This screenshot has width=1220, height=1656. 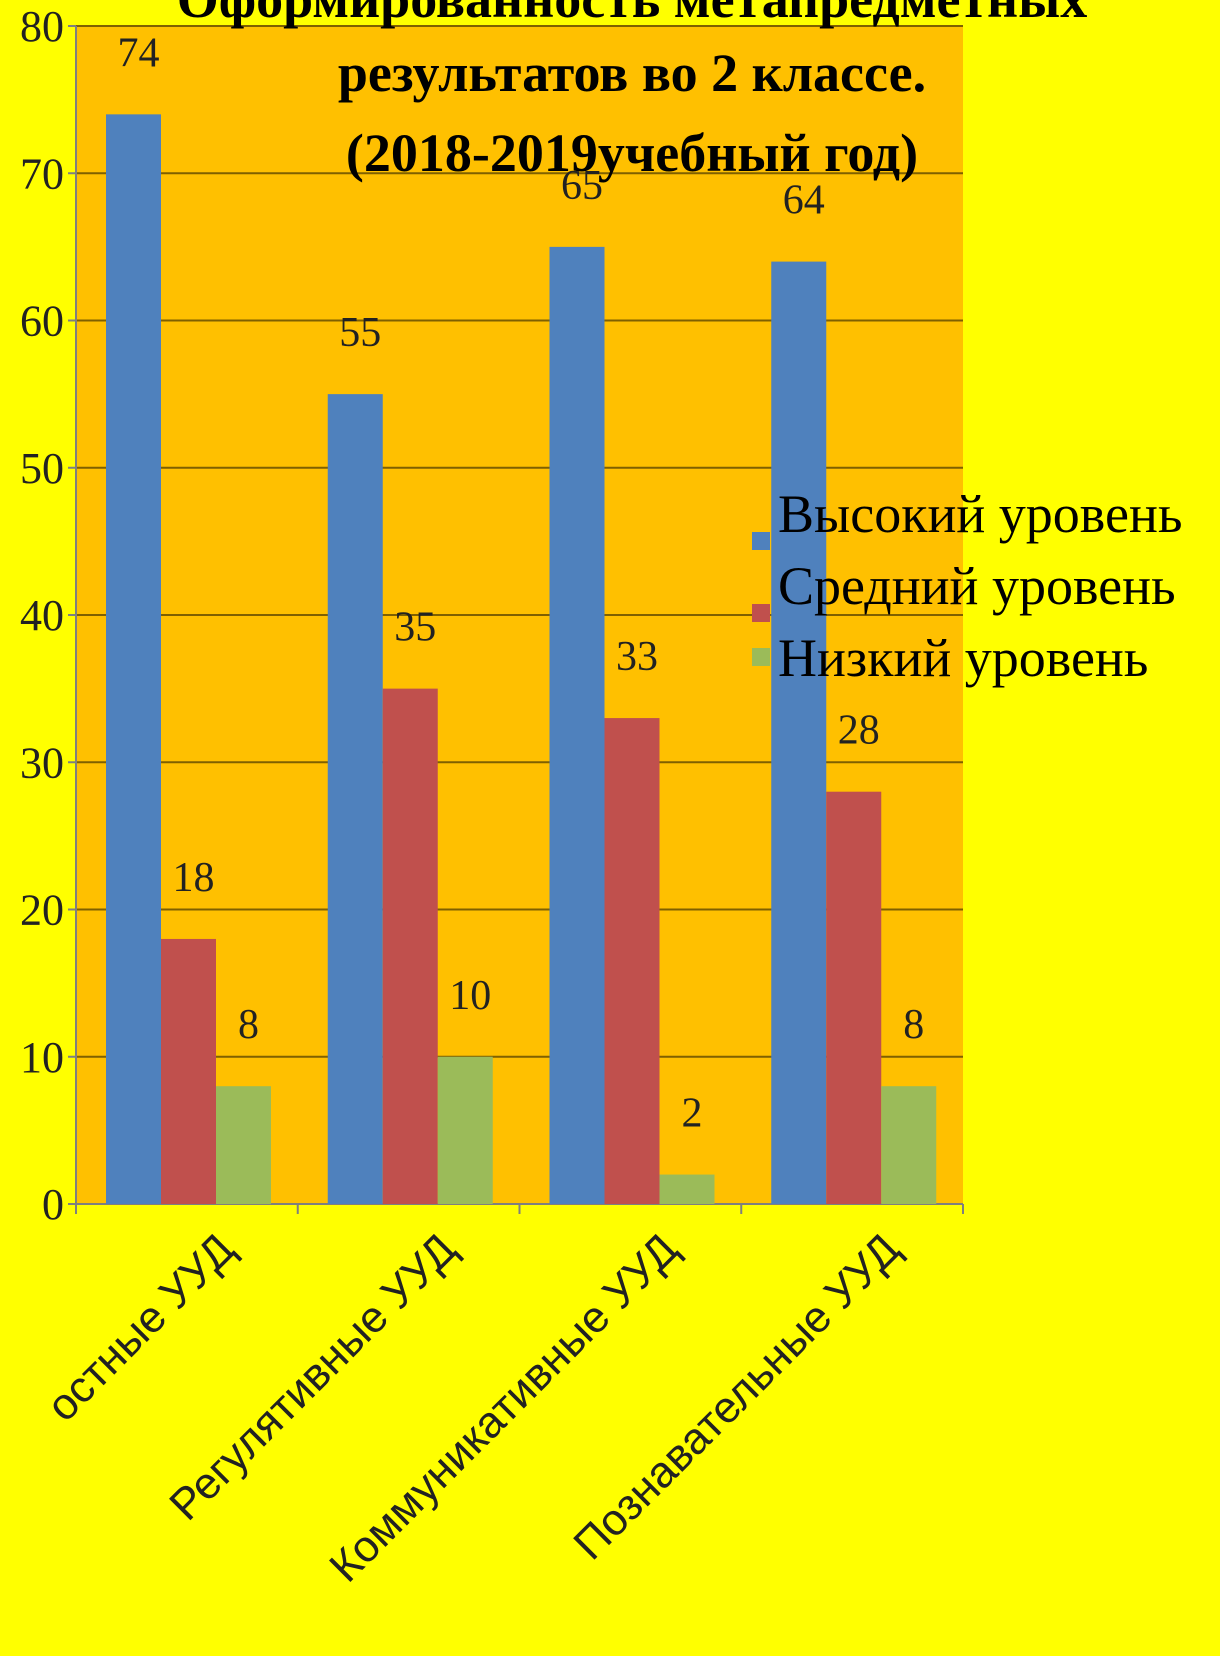 I want to click on data-label: 33, so click(x=637, y=657).